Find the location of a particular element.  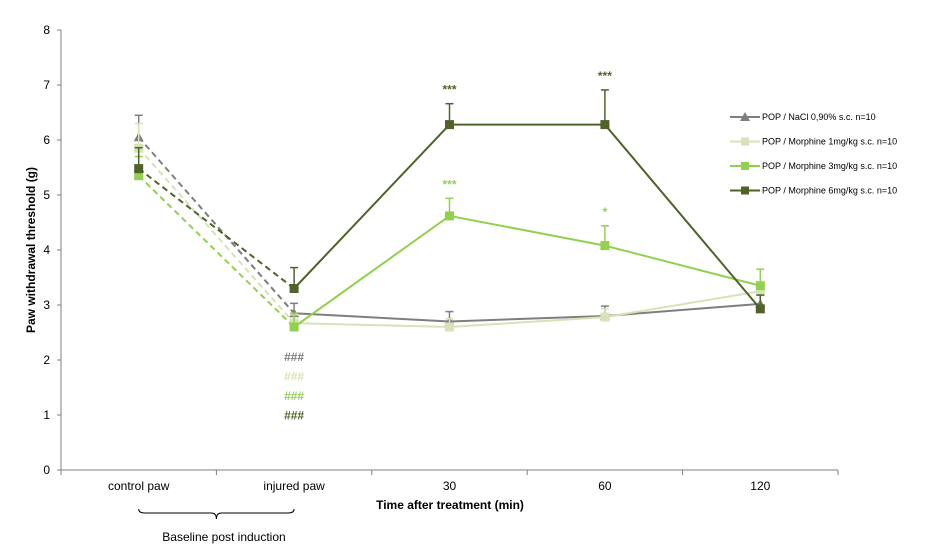

y-axis-title: Paw withdrawal threshold (g) is located at coordinates (31, 250).